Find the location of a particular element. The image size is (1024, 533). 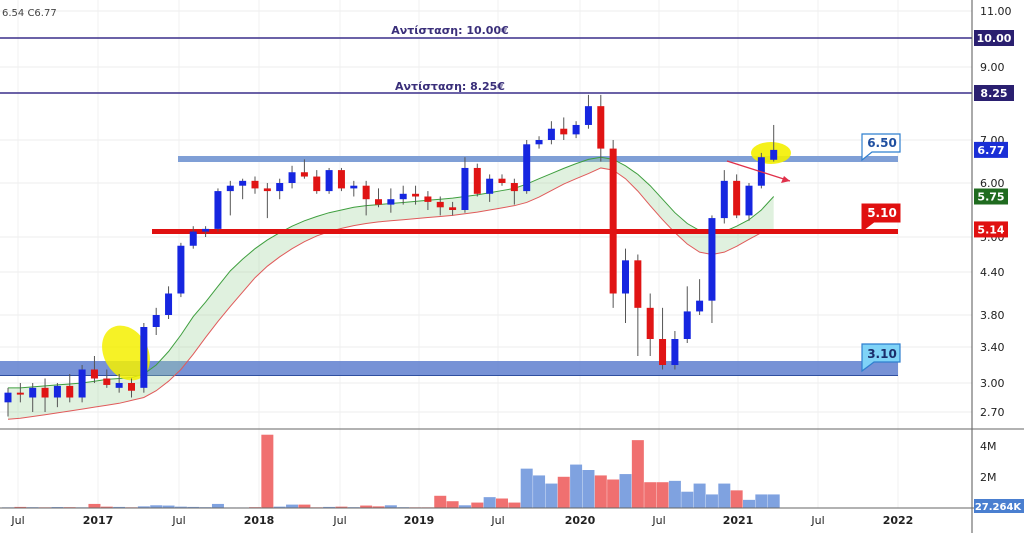

svg-text: 6.77 is located at coordinates (990, 150).